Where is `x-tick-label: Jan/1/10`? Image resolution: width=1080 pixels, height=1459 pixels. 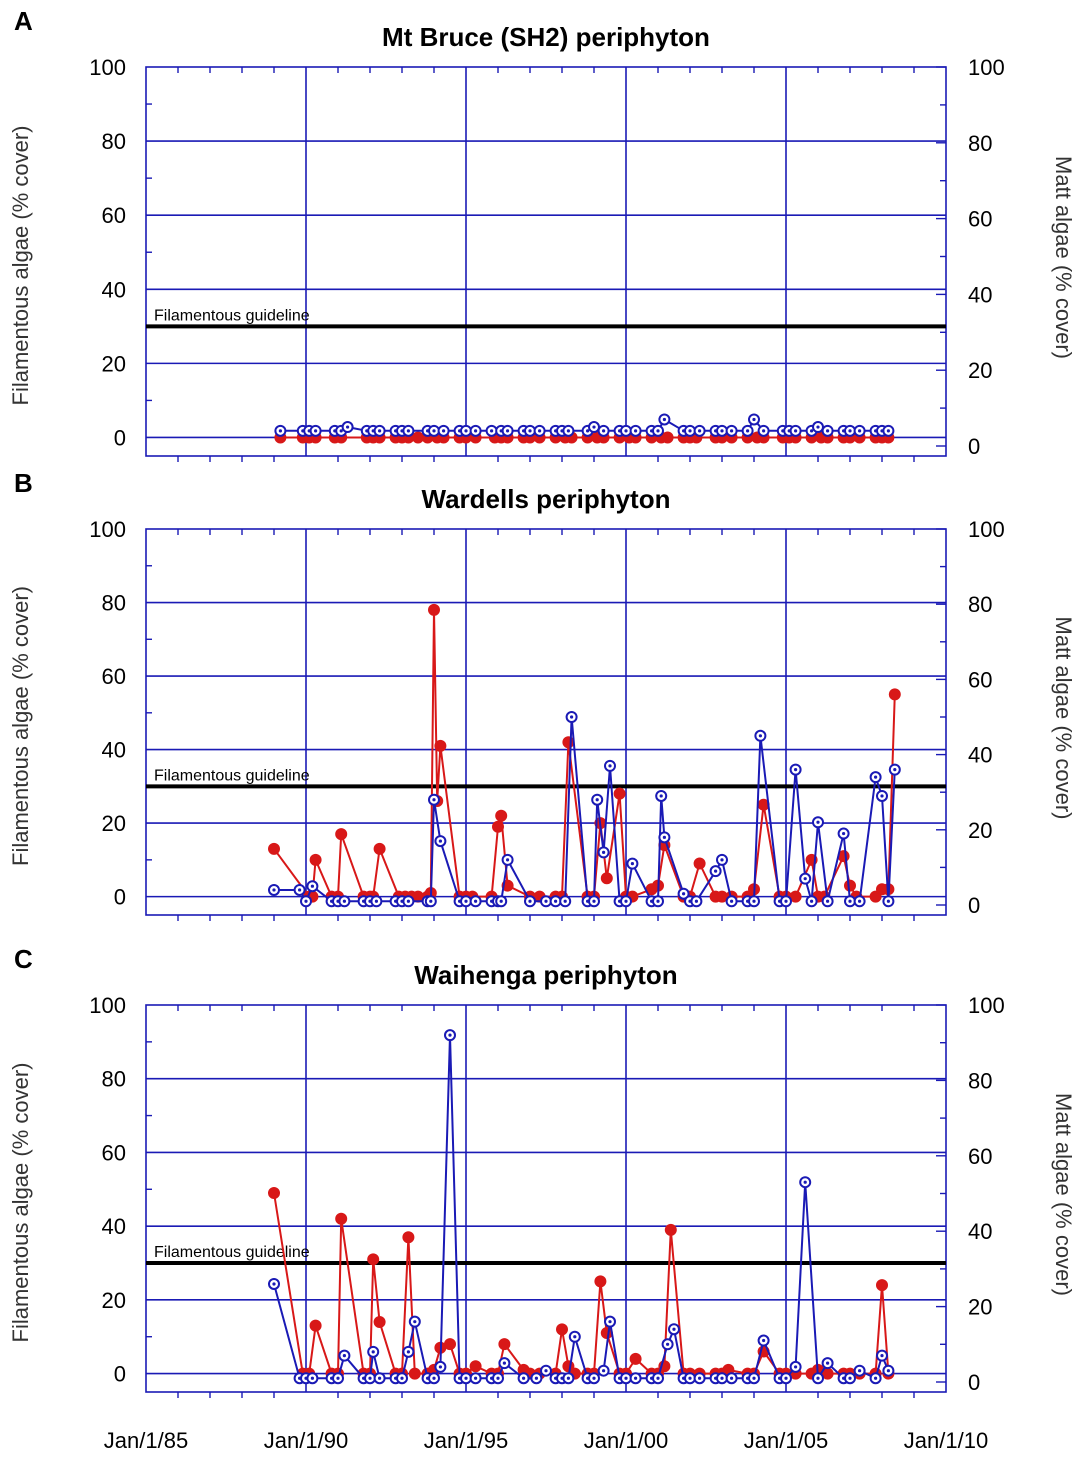 x-tick-label: Jan/1/10 is located at coordinates (946, 1440).